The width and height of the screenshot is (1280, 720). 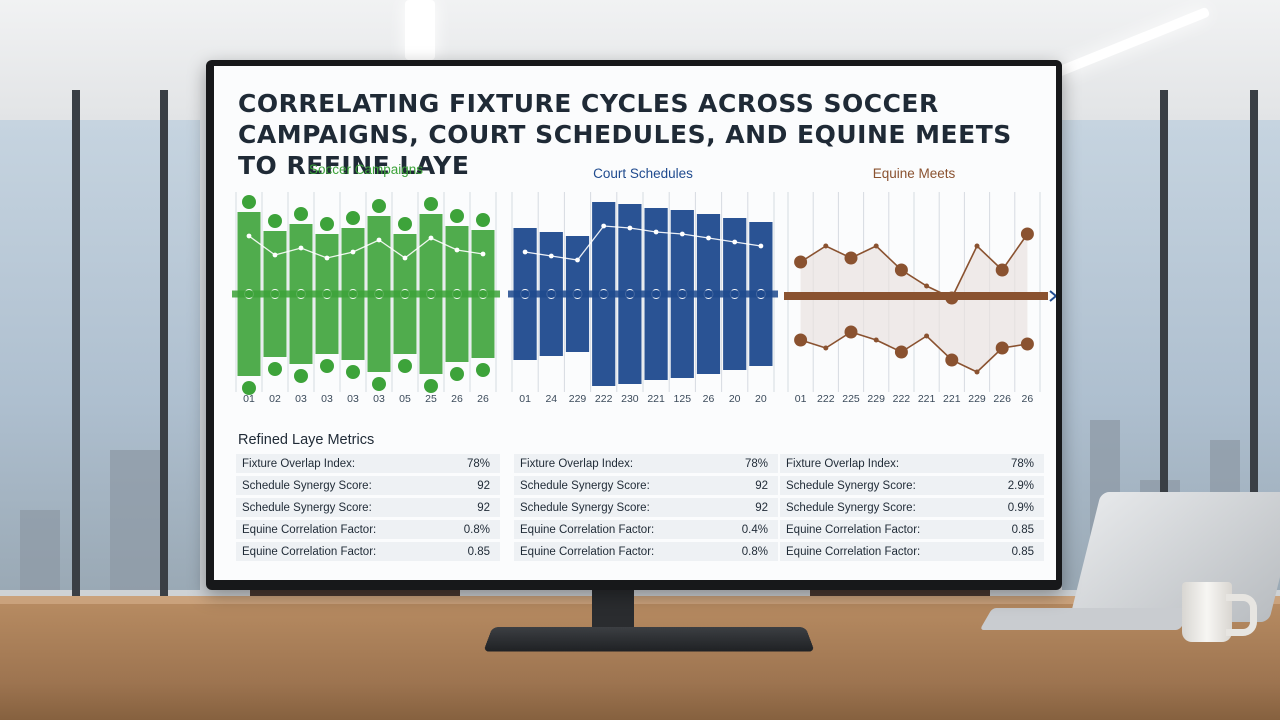 What do you see at coordinates (366, 169) in the screenshot?
I see `chart-title: Soccer Campaigns` at bounding box center [366, 169].